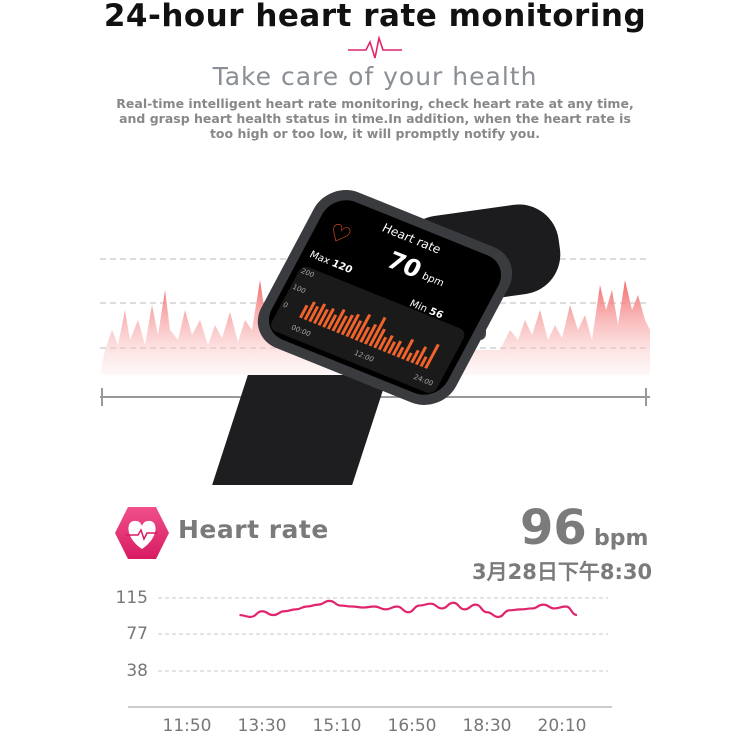  I want to click on heart-rate-series-line, so click(408, 609).